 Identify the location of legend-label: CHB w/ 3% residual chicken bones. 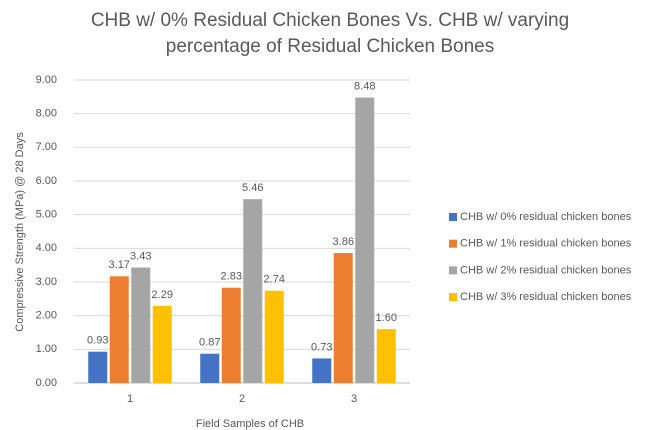
(546, 297).